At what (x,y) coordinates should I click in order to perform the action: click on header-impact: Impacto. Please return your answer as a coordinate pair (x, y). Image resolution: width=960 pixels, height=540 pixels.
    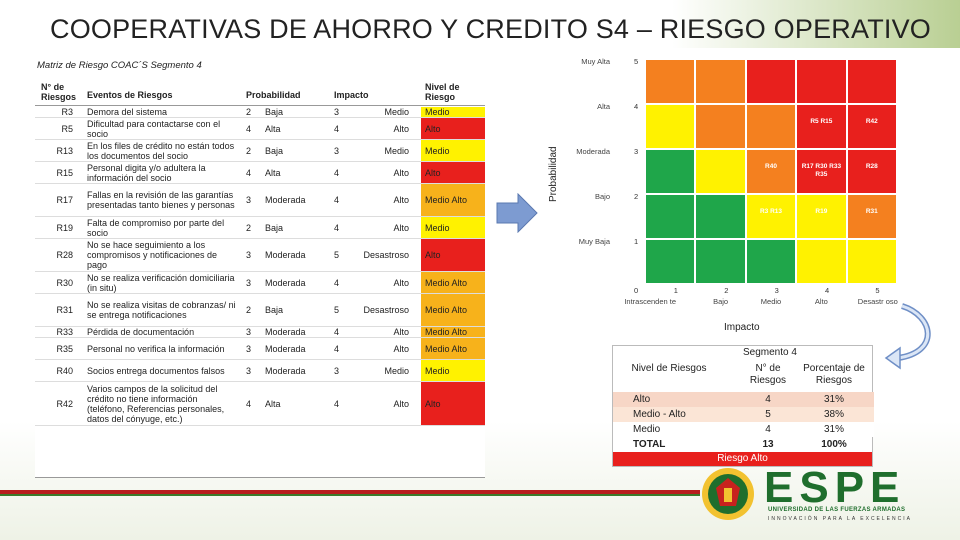
    Looking at the image, I should click on (351, 95).